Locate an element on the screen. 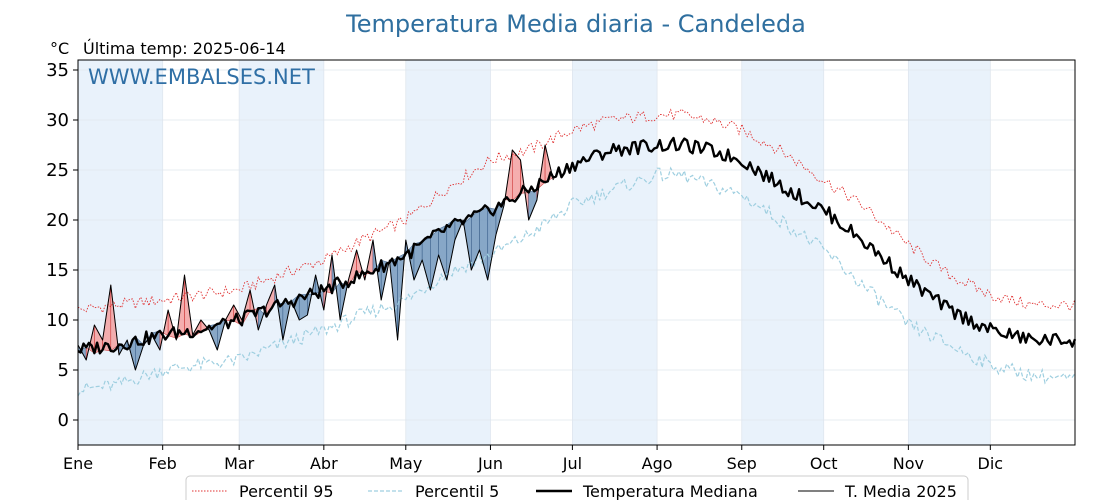  x-tick-label-jul: Jul is located at coordinates (572, 463).